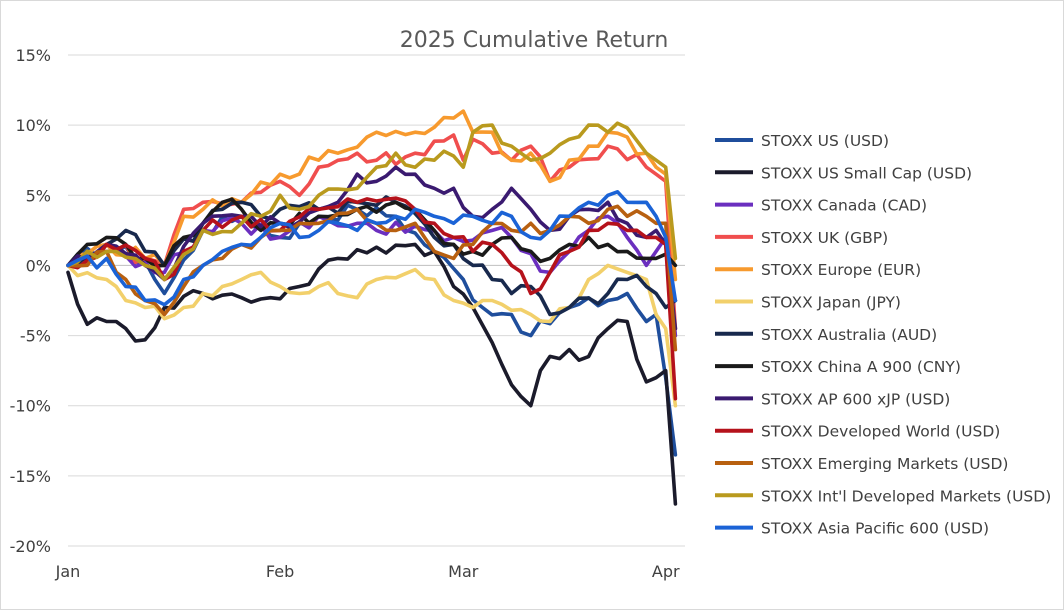  I want to click on legend-label: STOXX US Small Cap (USD), so click(866, 173).